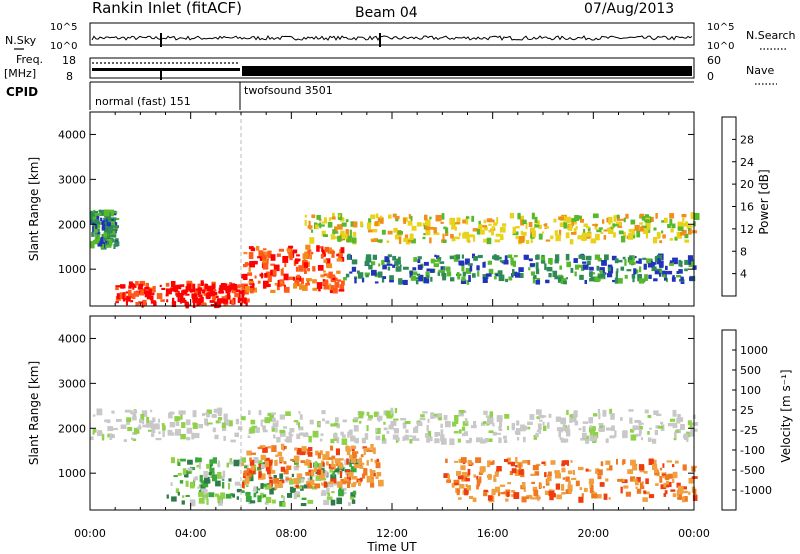  Describe the element at coordinates (752, 470) in the screenshot. I see `colorbar-tick-label: -500` at that location.